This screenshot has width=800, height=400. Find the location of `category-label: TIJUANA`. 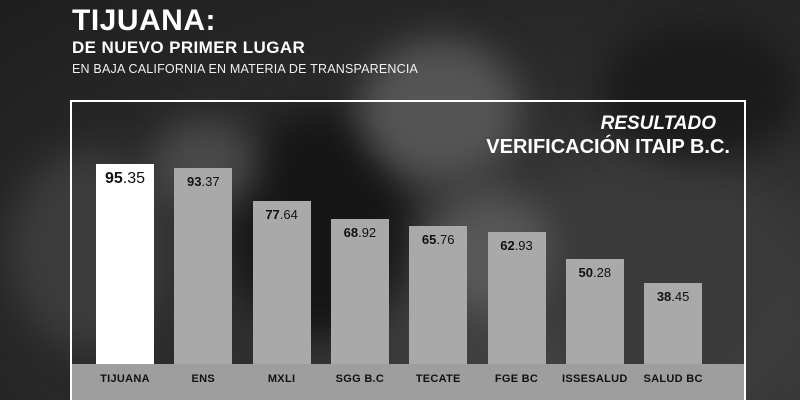

category-label: TIJUANA is located at coordinates (125, 379).